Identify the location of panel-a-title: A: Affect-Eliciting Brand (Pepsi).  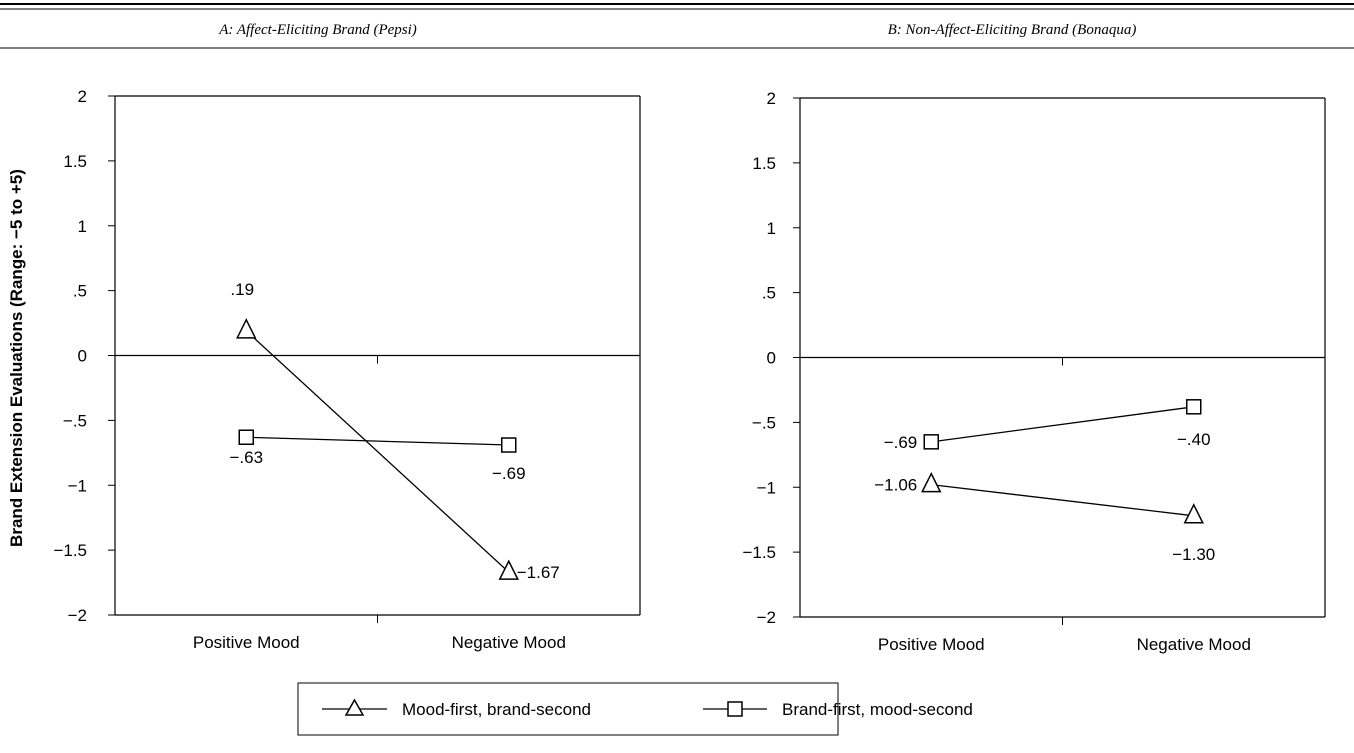
(317, 30).